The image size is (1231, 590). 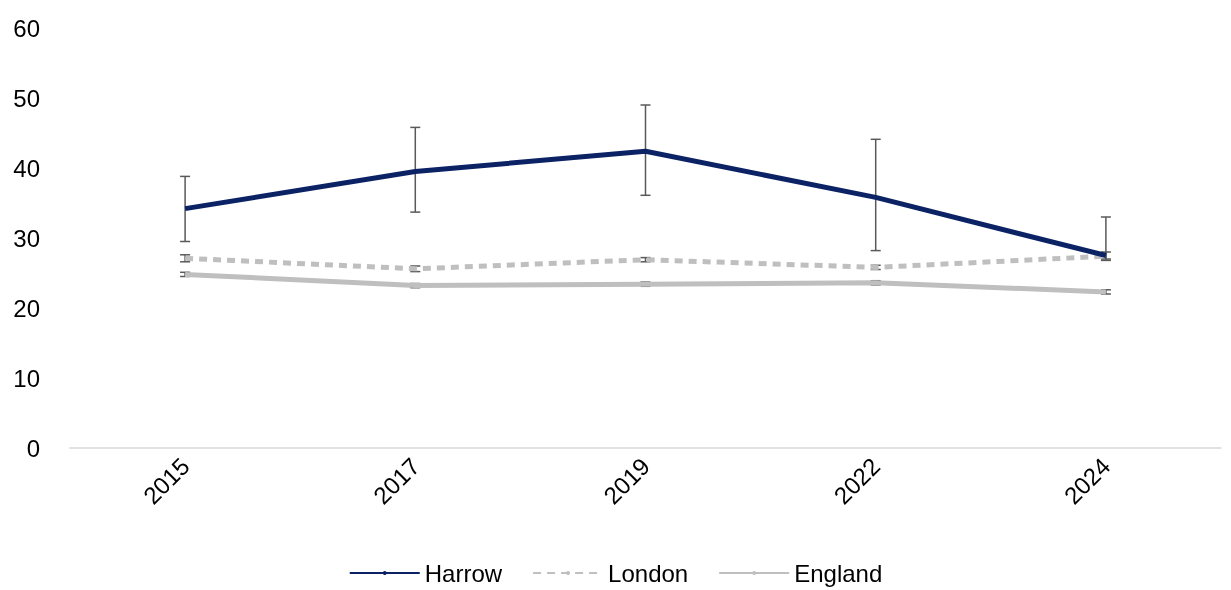 What do you see at coordinates (463, 573) in the screenshot?
I see `legend-label: Harrow` at bounding box center [463, 573].